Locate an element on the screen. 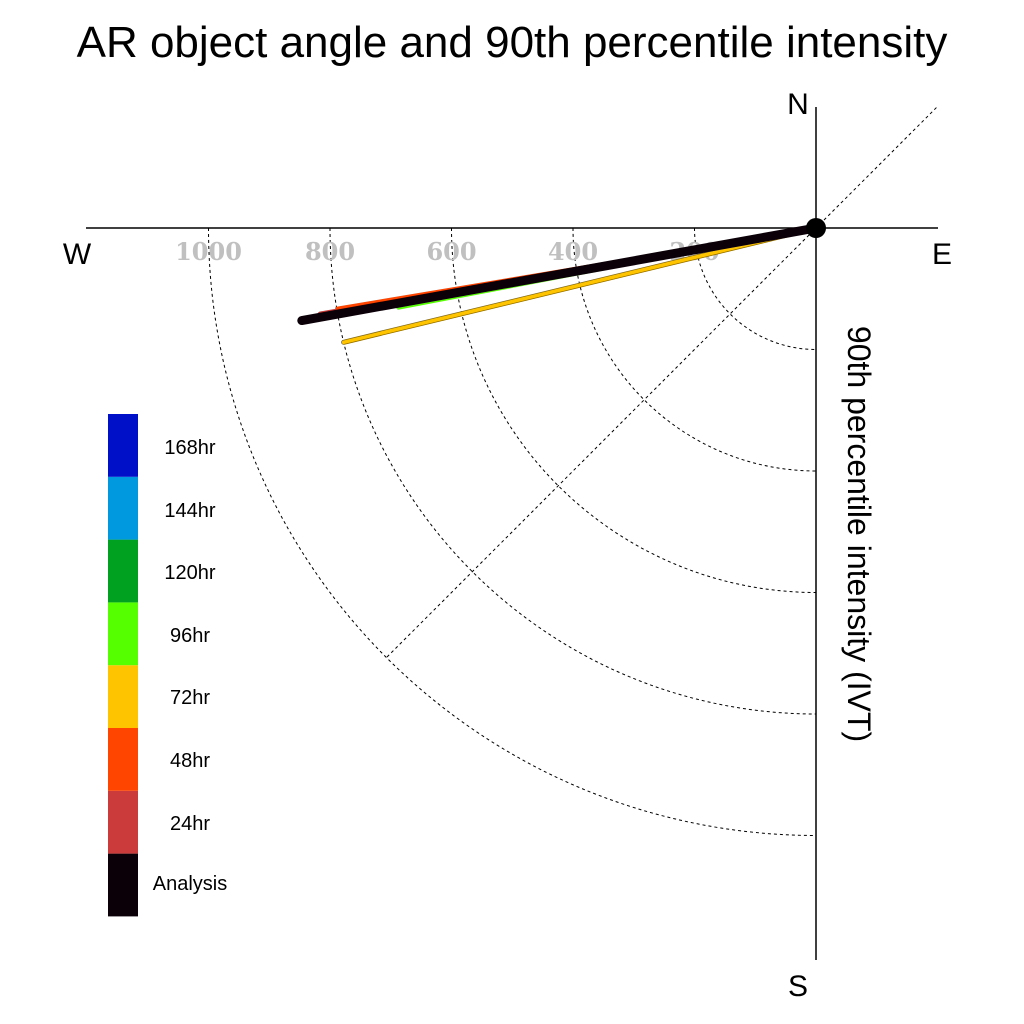 Image resolution: width=1024 pixels, height=1024 pixels. south-label: S is located at coordinates (798, 986).